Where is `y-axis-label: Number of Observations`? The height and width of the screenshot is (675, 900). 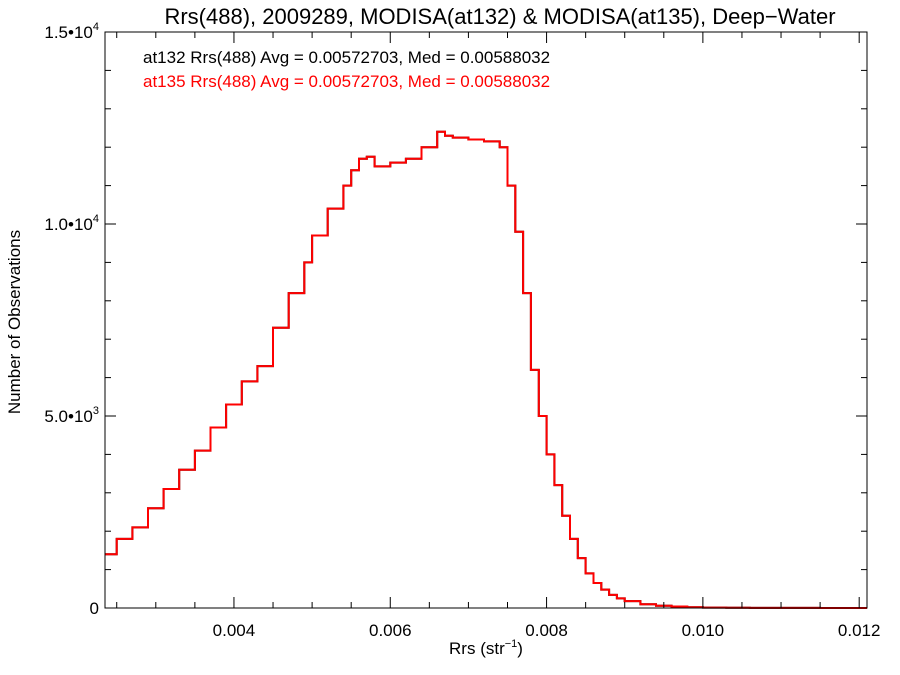 y-axis-label: Number of Observations is located at coordinates (14, 322).